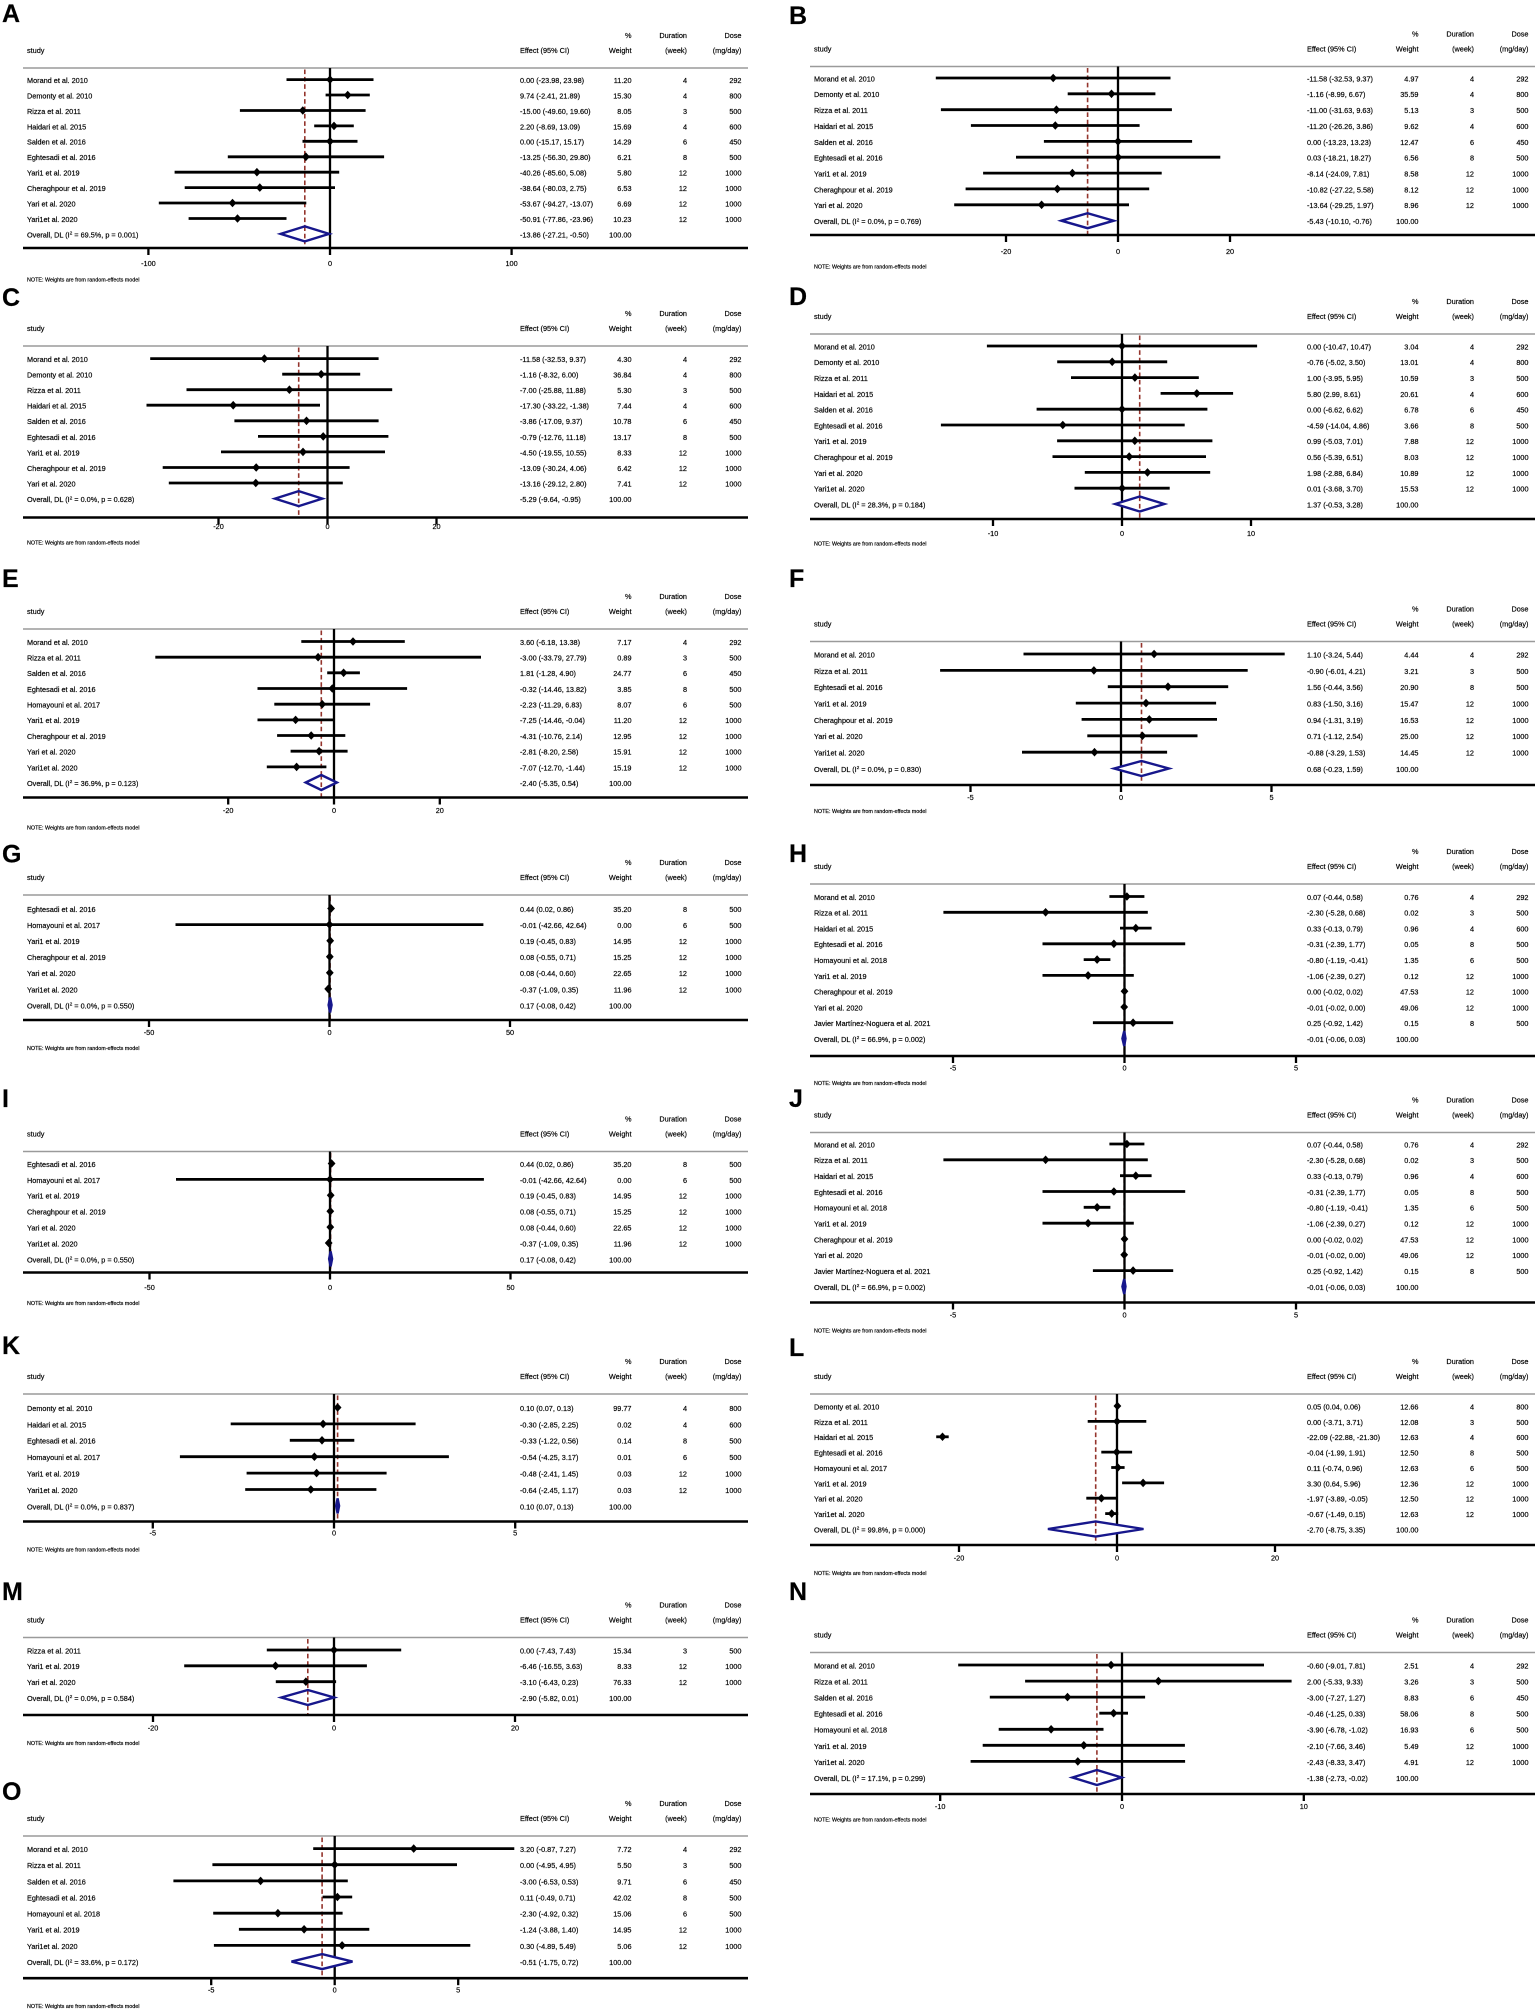  What do you see at coordinates (1335, 929) in the screenshot?
I see `svg-text: 0.33 (-0.13, 0.79)` at bounding box center [1335, 929].